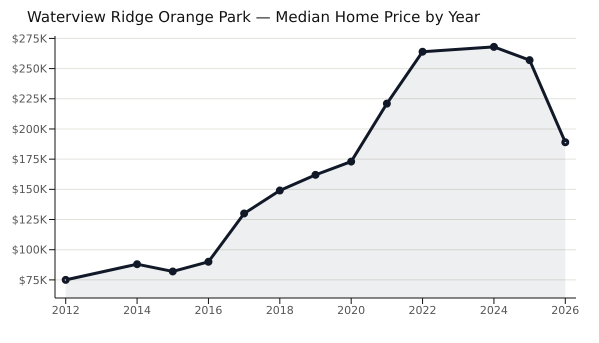 The width and height of the screenshot is (599, 343). What do you see at coordinates (30, 129) in the screenshot?
I see `y-tick-label: $200K` at bounding box center [30, 129].